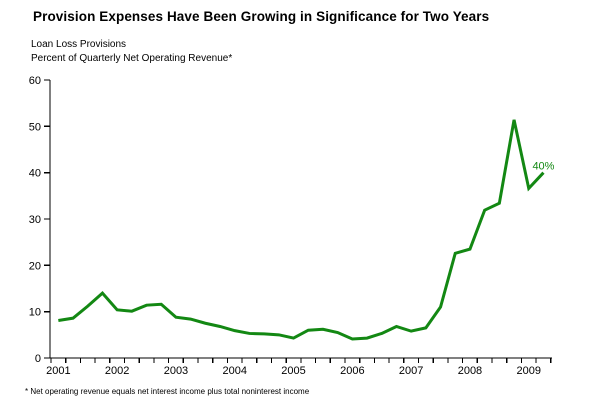 The height and width of the screenshot is (417, 606). What do you see at coordinates (529, 371) in the screenshot?
I see `x-tick-label: 2009` at bounding box center [529, 371].